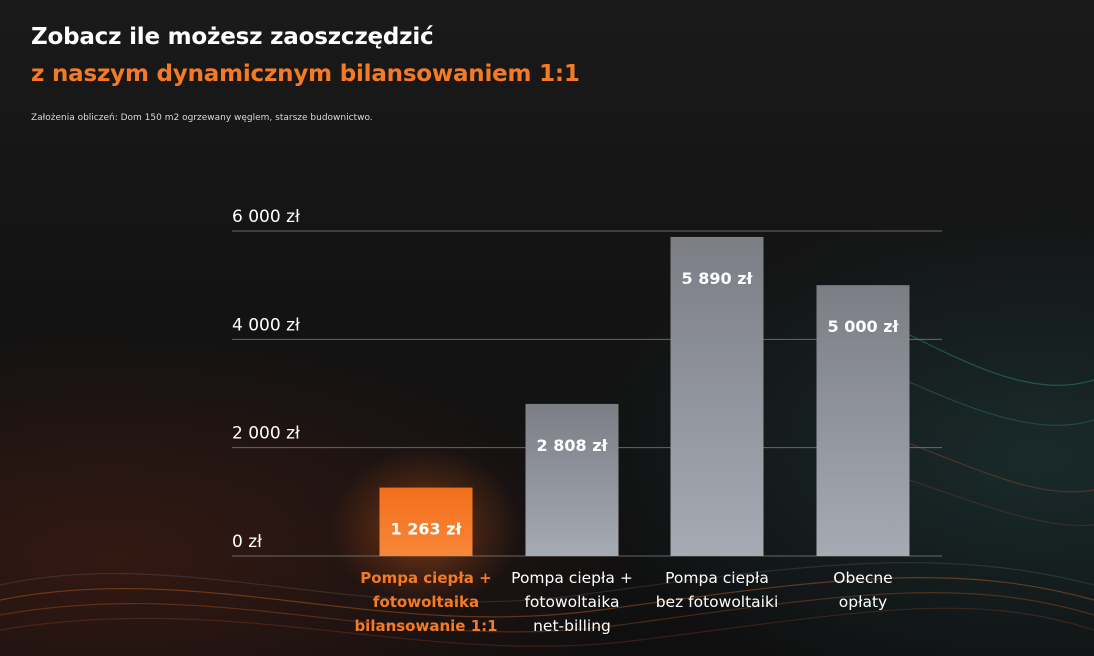  Describe the element at coordinates (863, 602) in the screenshot. I see `category-label: opłaty` at that location.